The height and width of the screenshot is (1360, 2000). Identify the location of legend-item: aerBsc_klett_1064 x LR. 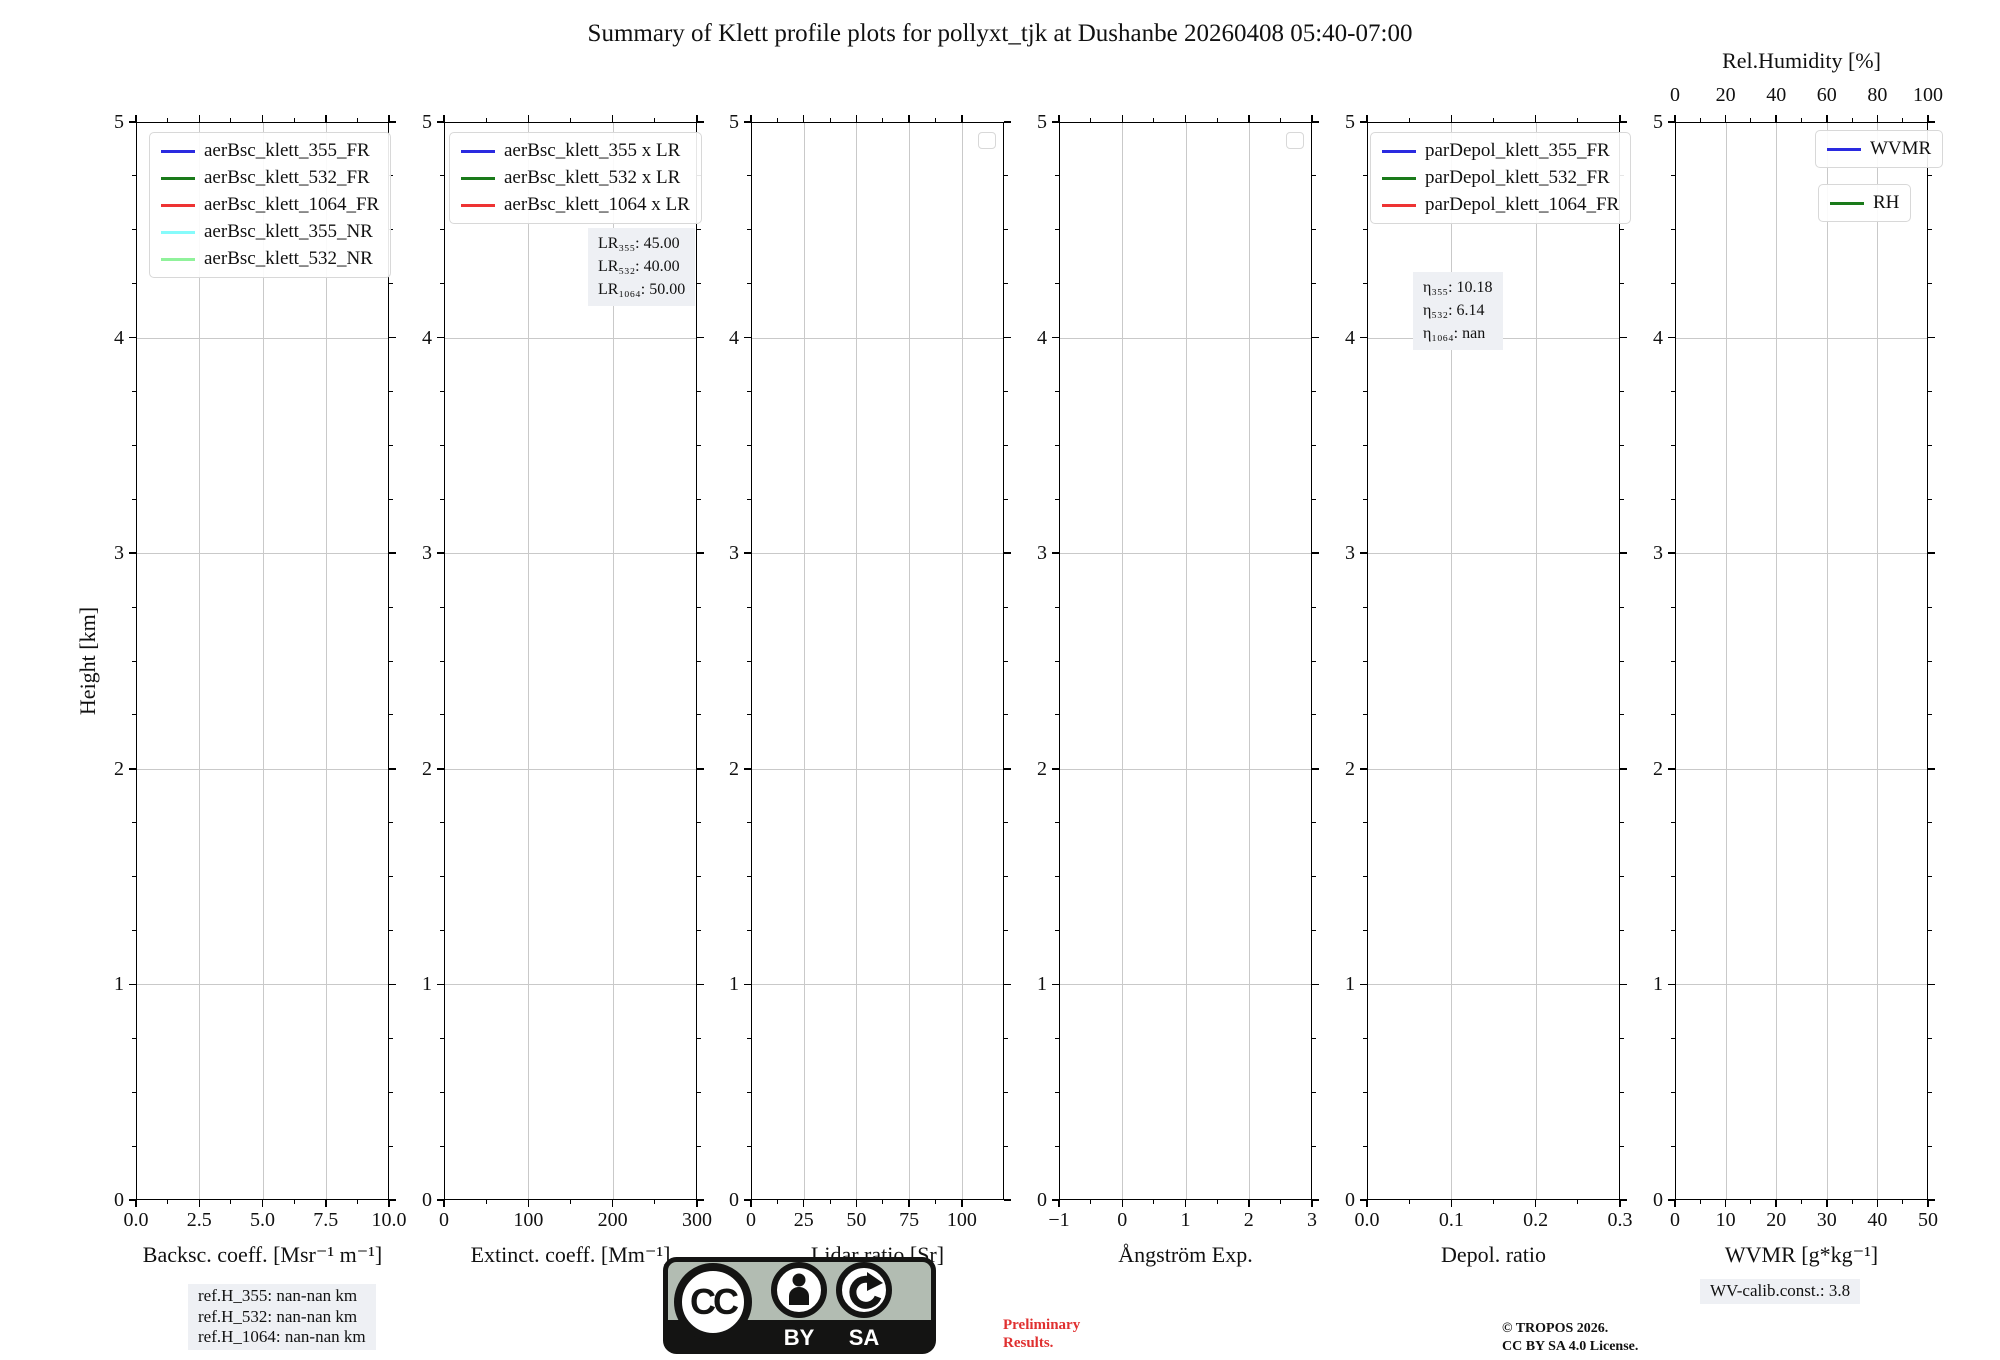
(575, 205).